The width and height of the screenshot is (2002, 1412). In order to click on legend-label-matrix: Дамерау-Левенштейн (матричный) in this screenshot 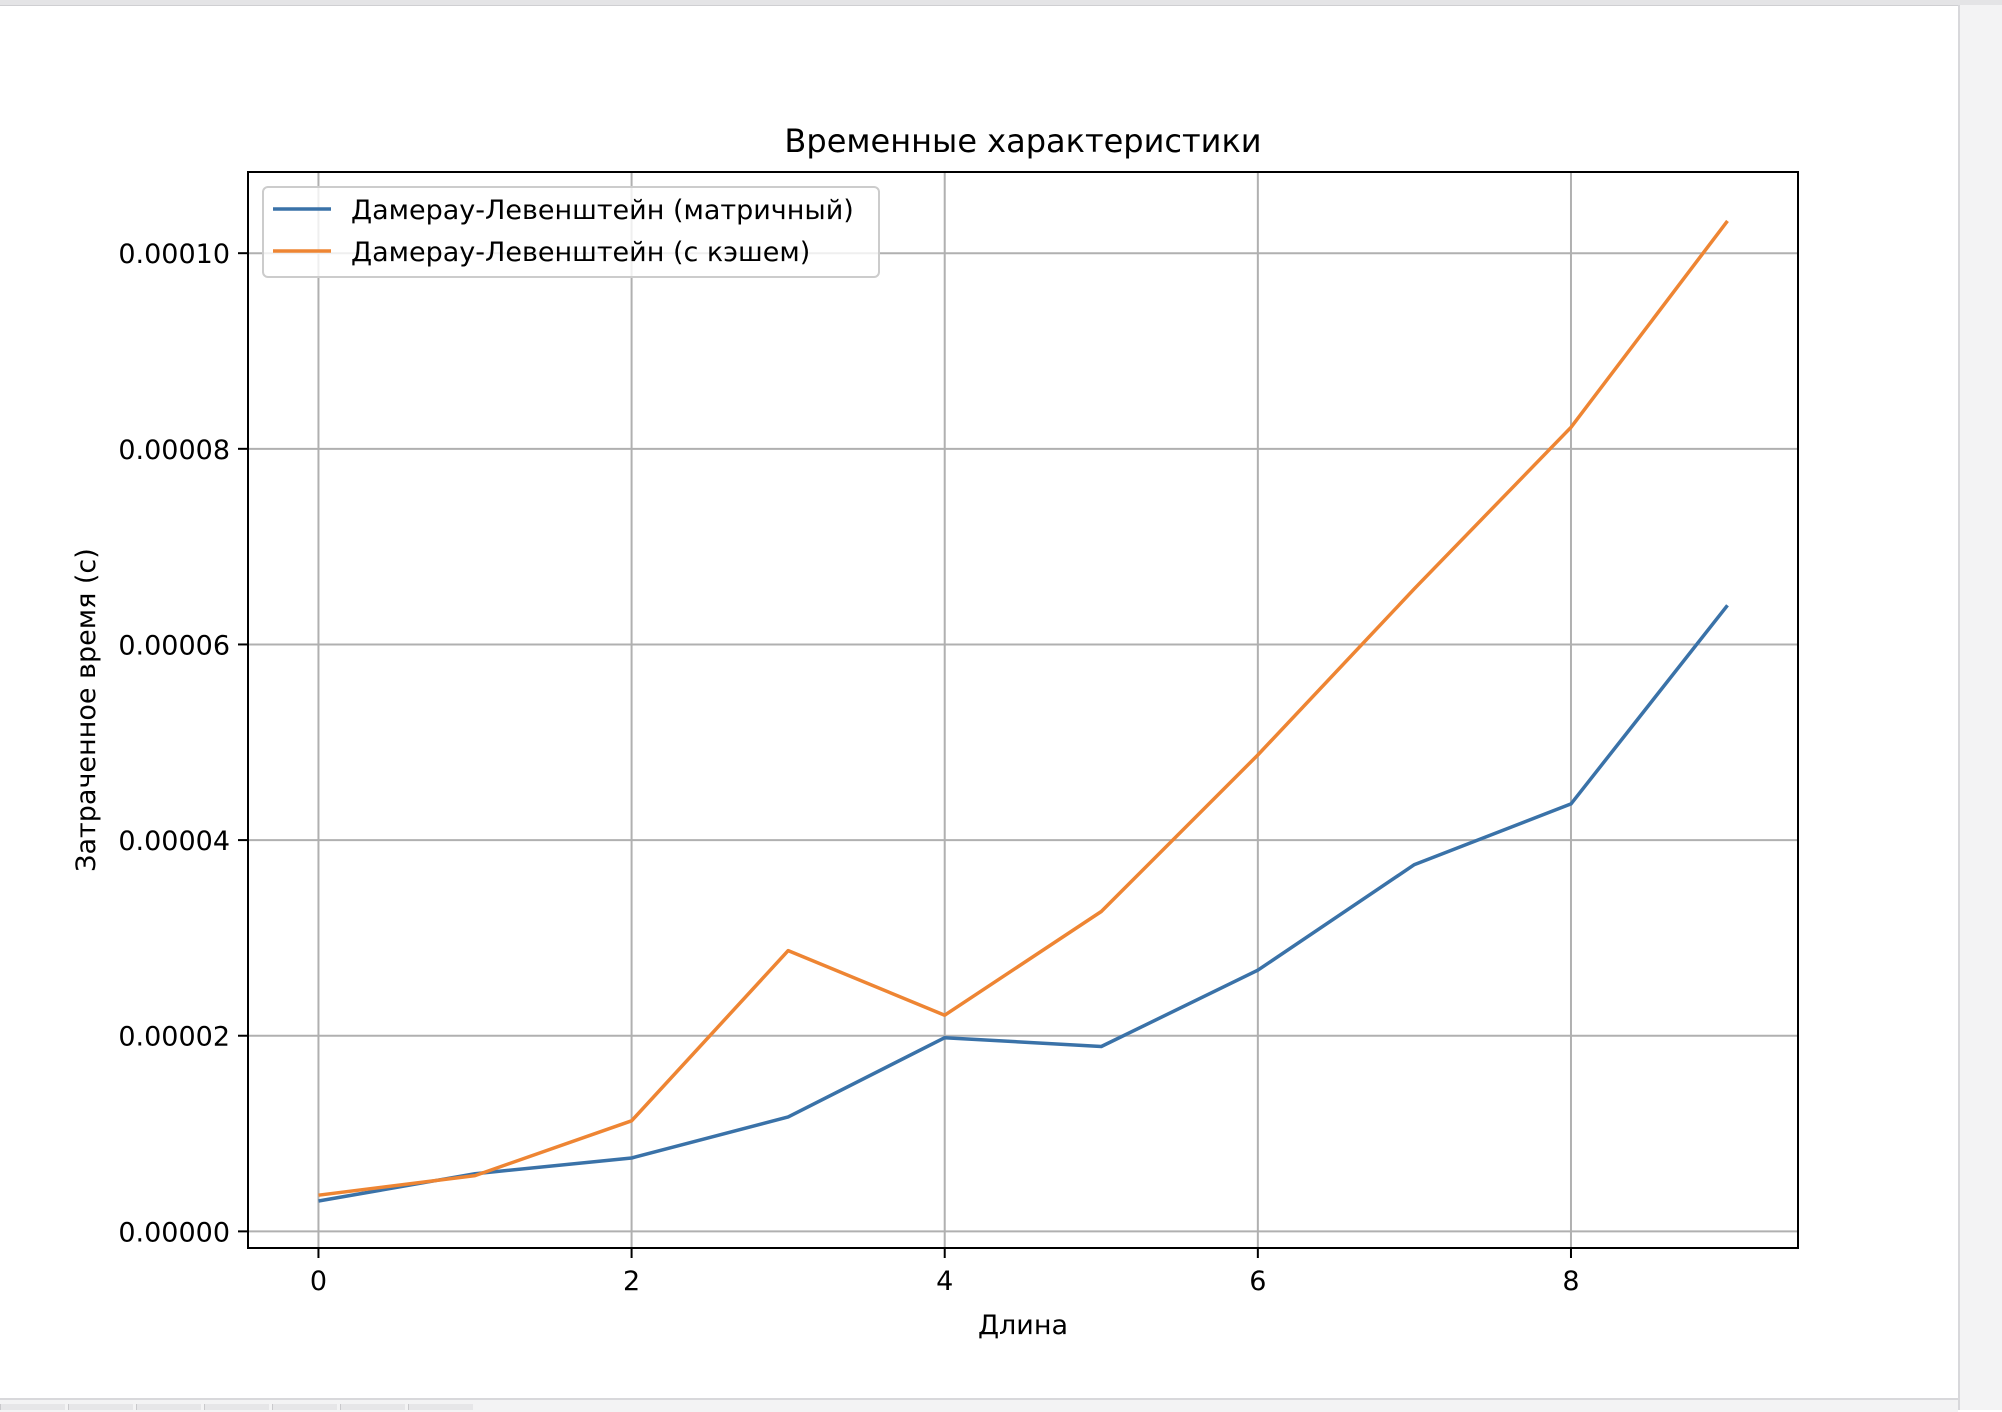, I will do `click(602, 210)`.